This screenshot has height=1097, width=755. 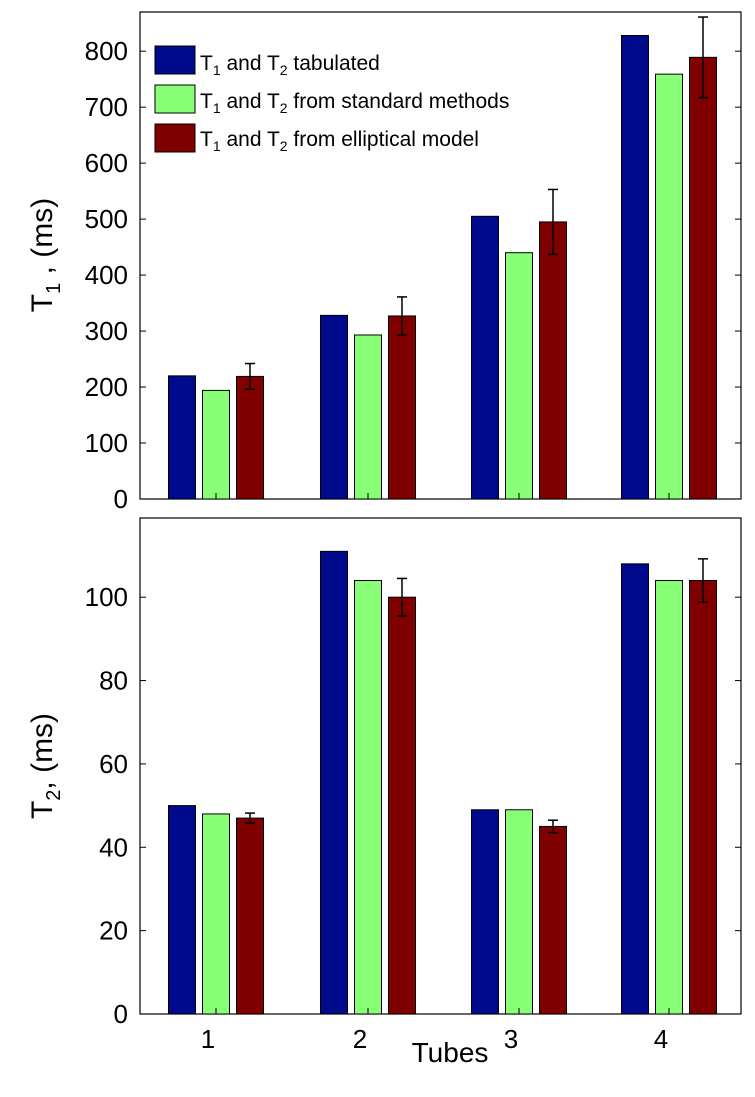 I want to click on t2-y-tick-label: 80, so click(x=113, y=681).